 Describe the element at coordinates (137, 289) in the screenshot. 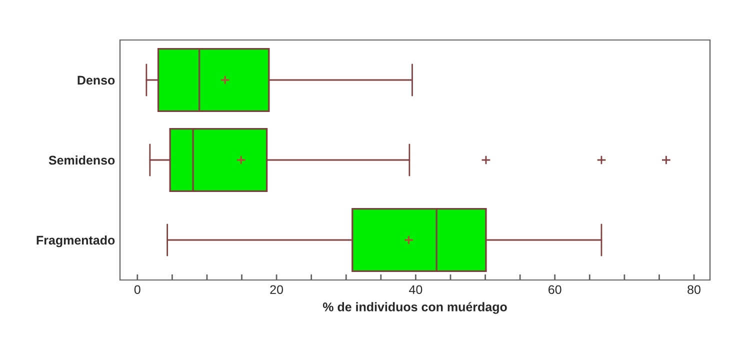

I see `x-tick-label: 0` at that location.